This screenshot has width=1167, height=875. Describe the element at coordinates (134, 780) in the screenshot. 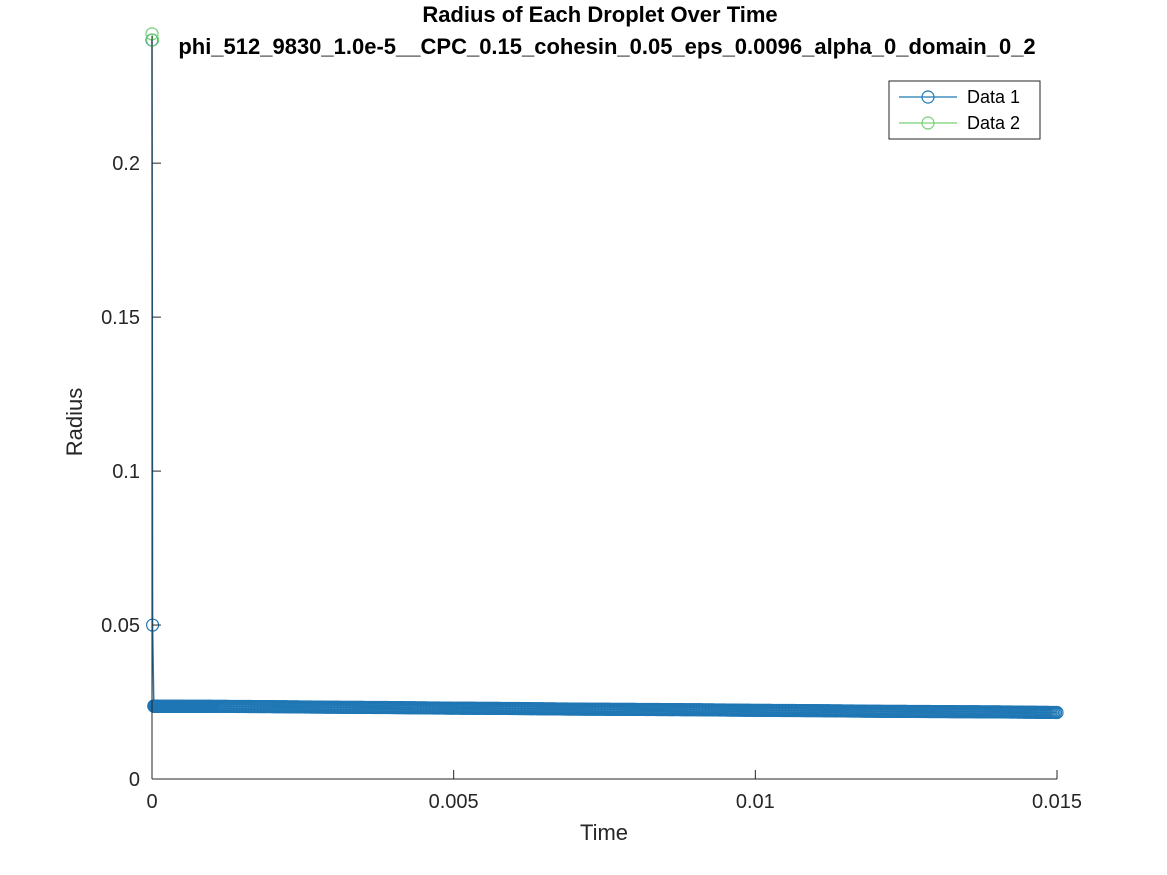

I see `y-tick-label: 0` at that location.